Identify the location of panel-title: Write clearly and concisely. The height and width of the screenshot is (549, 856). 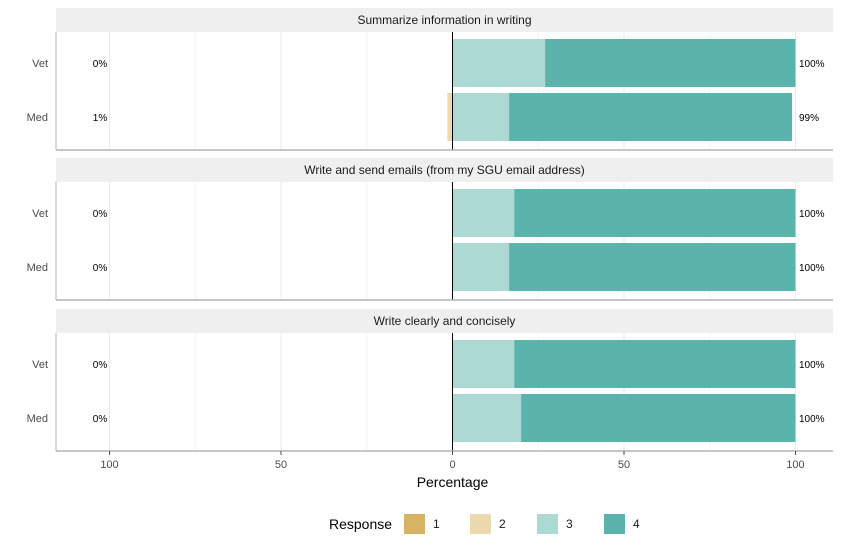
(445, 321).